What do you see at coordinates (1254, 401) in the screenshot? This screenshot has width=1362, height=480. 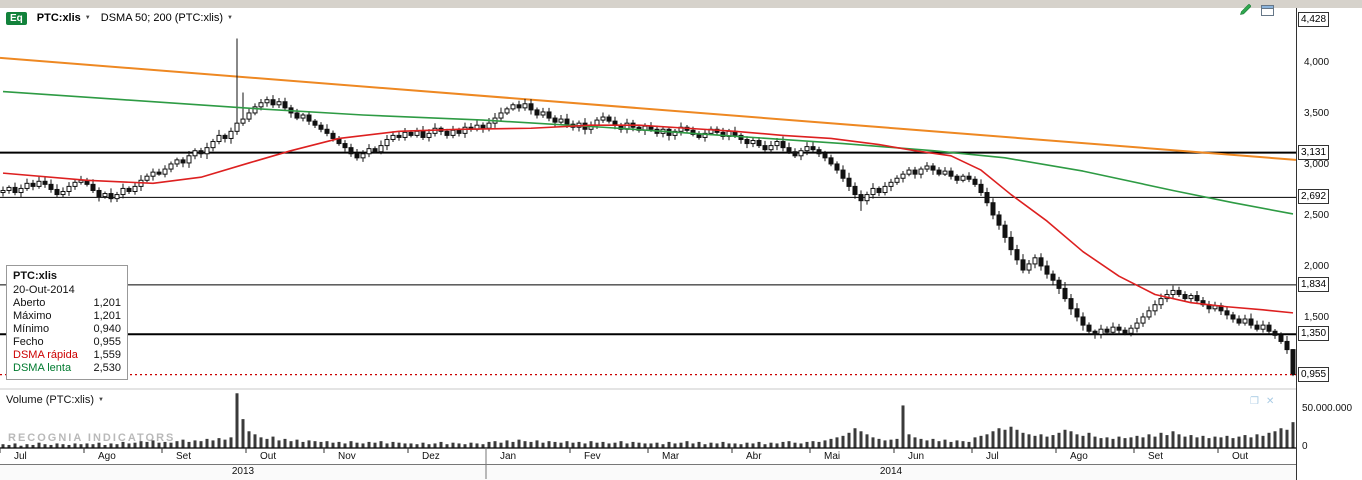 I see `pane-restore-icon: ❐` at bounding box center [1254, 401].